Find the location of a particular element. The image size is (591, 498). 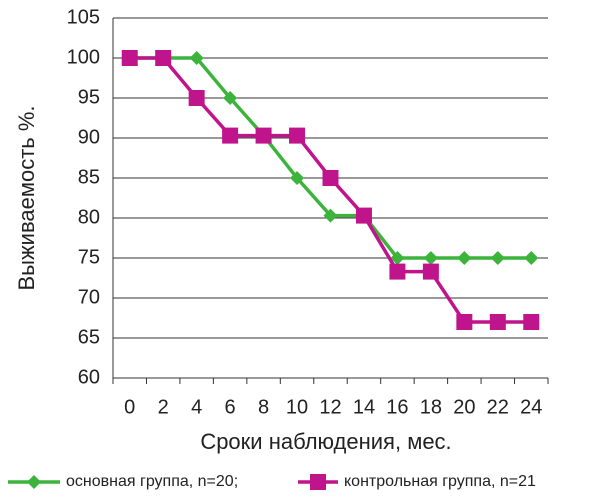

y-axis-title: Выживаемость %. is located at coordinates (26, 197).